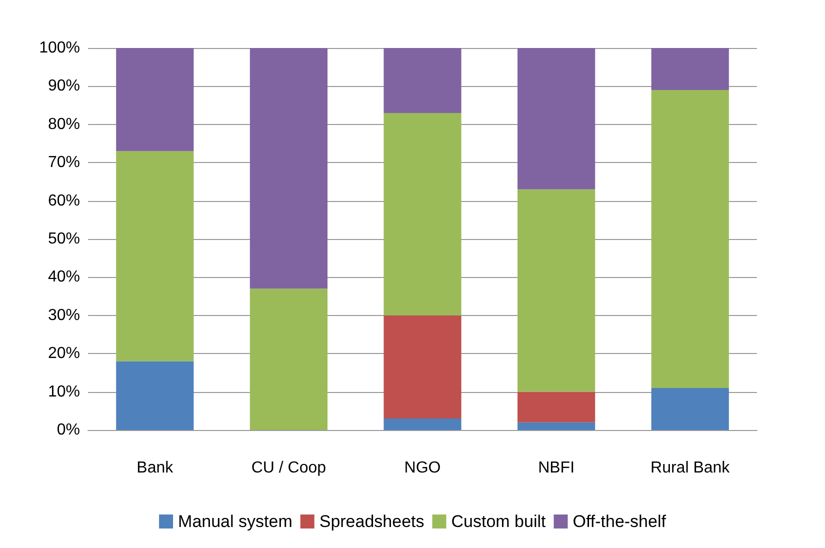  What do you see at coordinates (371, 521) in the screenshot?
I see `legend-label: Spreadsheets` at bounding box center [371, 521].